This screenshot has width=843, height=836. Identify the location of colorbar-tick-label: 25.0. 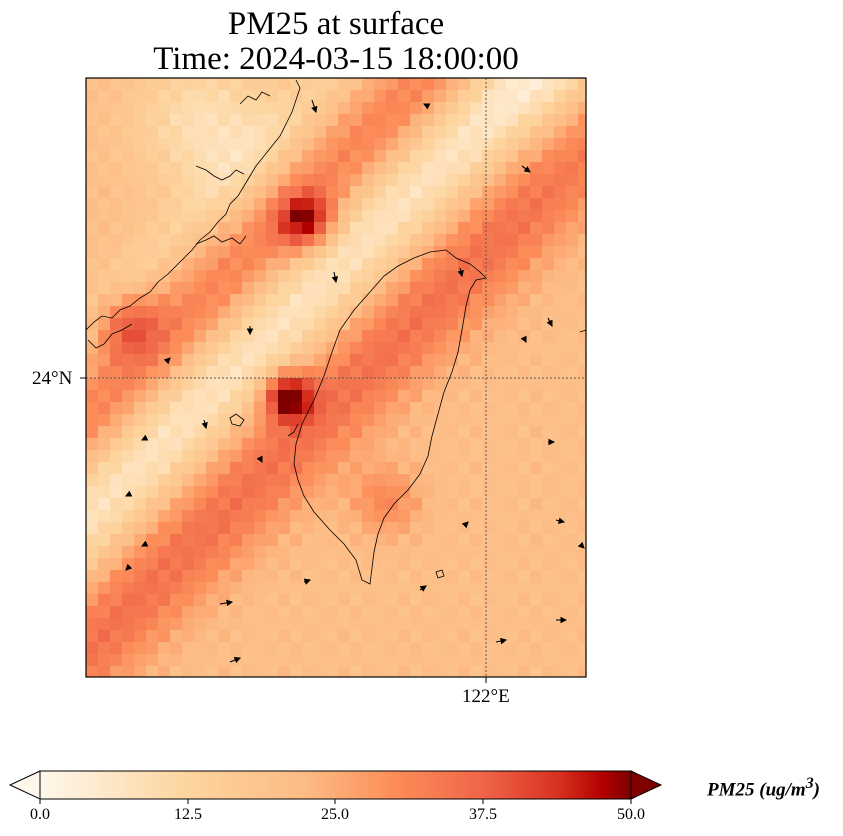
(335, 814).